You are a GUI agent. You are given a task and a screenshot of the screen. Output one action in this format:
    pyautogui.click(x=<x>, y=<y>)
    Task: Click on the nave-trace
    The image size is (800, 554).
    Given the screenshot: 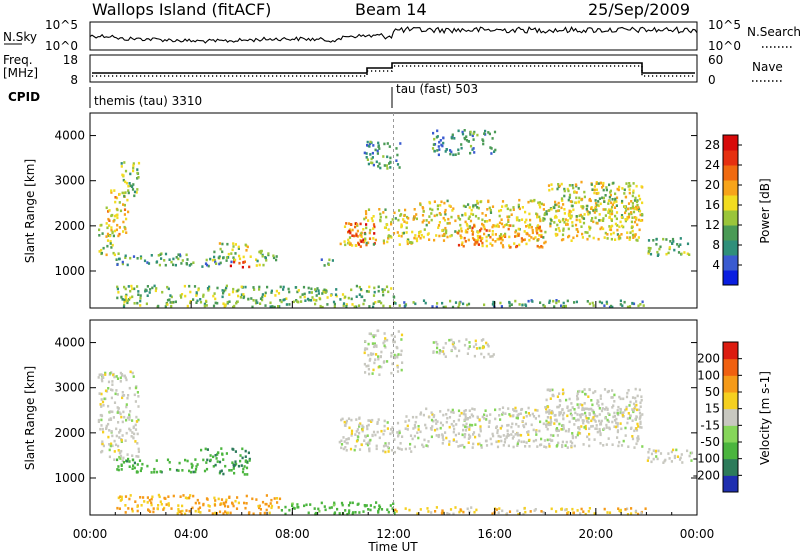 What is the action you would take?
    pyautogui.click(x=393, y=71)
    